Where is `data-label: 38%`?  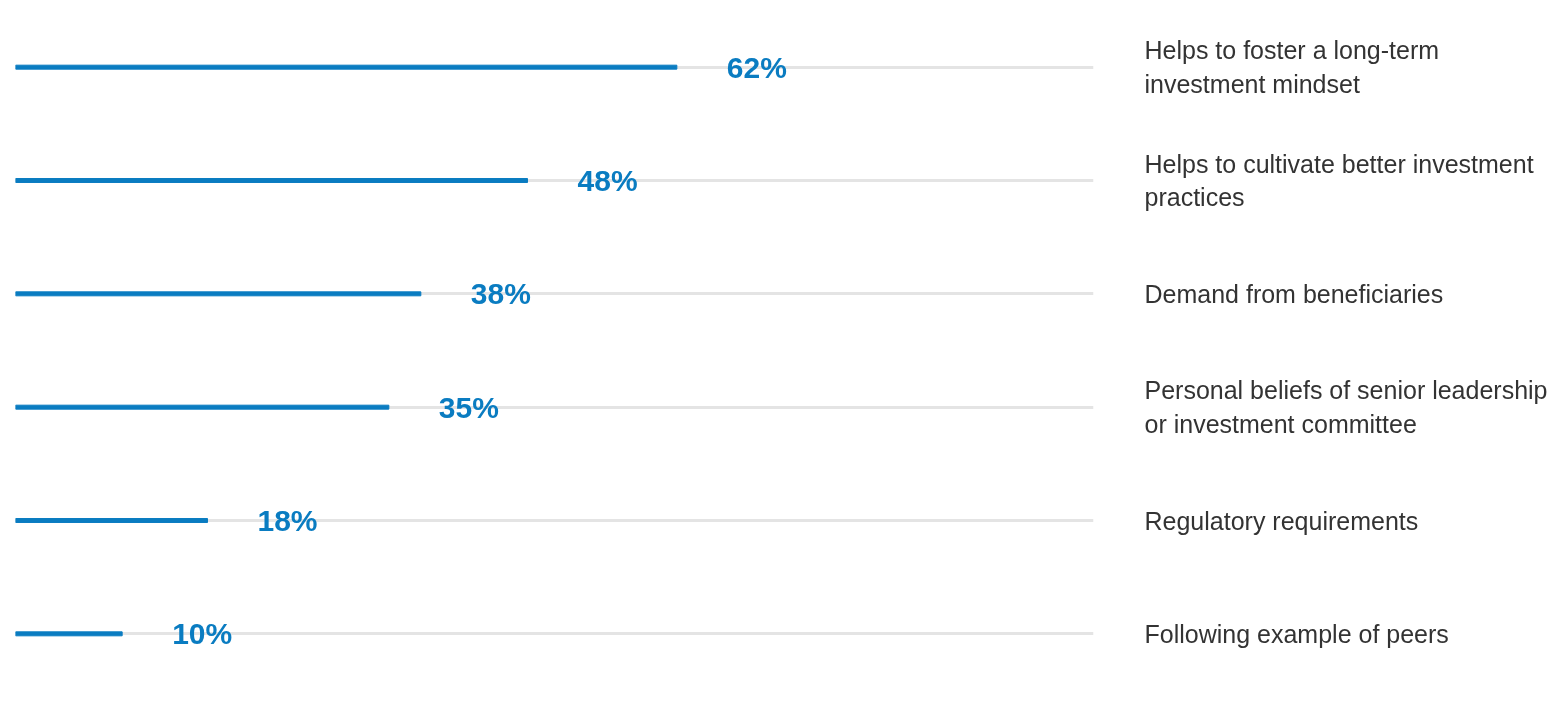 data-label: 38% is located at coordinates (500, 294).